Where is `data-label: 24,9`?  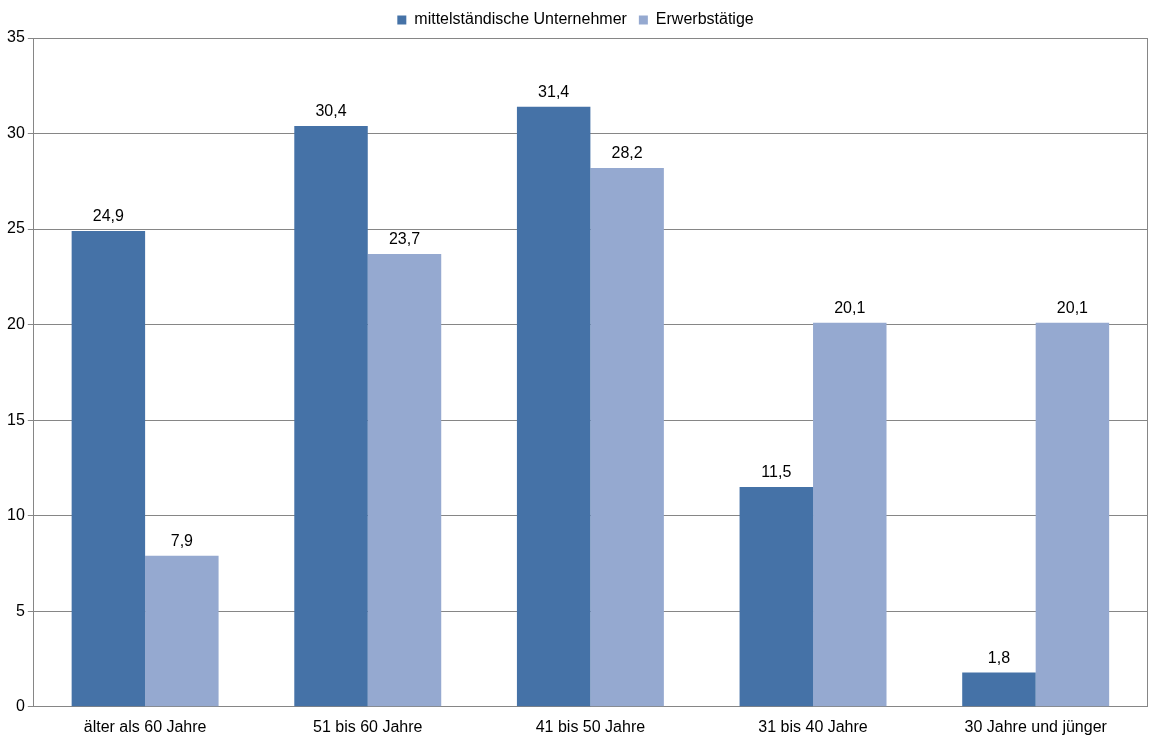 data-label: 24,9 is located at coordinates (108, 216).